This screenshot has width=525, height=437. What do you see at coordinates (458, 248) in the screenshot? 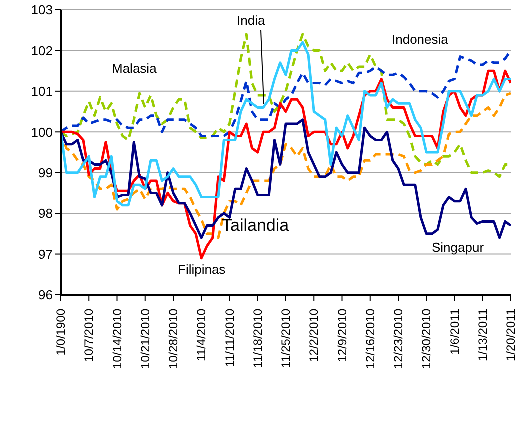
I see `series-label: Singapur` at bounding box center [458, 248].